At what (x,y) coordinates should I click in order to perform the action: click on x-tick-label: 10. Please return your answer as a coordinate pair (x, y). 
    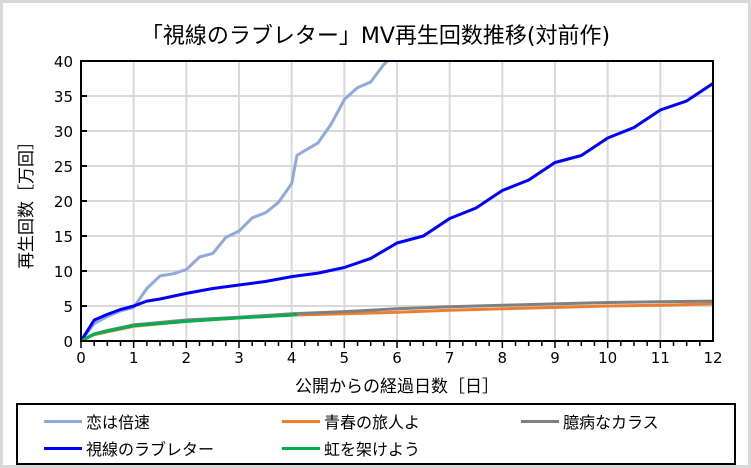
    Looking at the image, I should click on (607, 358).